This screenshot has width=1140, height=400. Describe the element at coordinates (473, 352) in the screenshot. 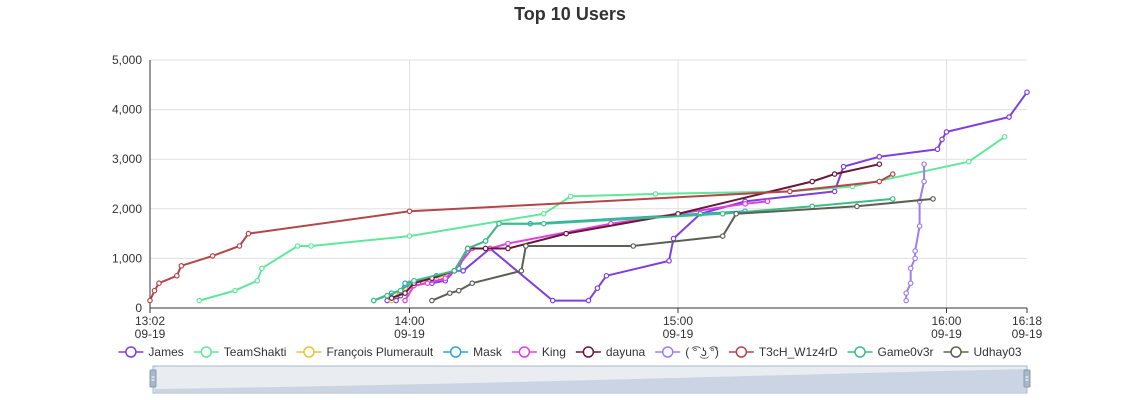

I see `legend-item: Mask` at that location.